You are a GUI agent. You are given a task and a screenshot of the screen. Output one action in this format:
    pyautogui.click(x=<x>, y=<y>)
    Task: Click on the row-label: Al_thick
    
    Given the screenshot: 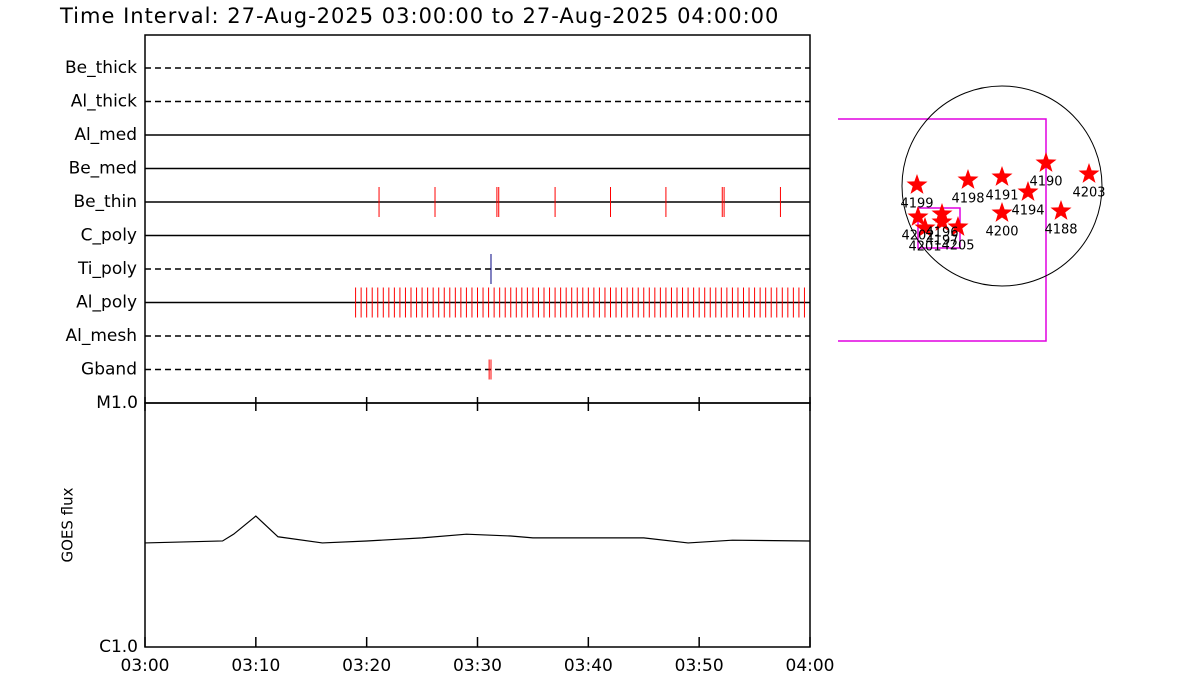 What is the action you would take?
    pyautogui.click(x=104, y=102)
    